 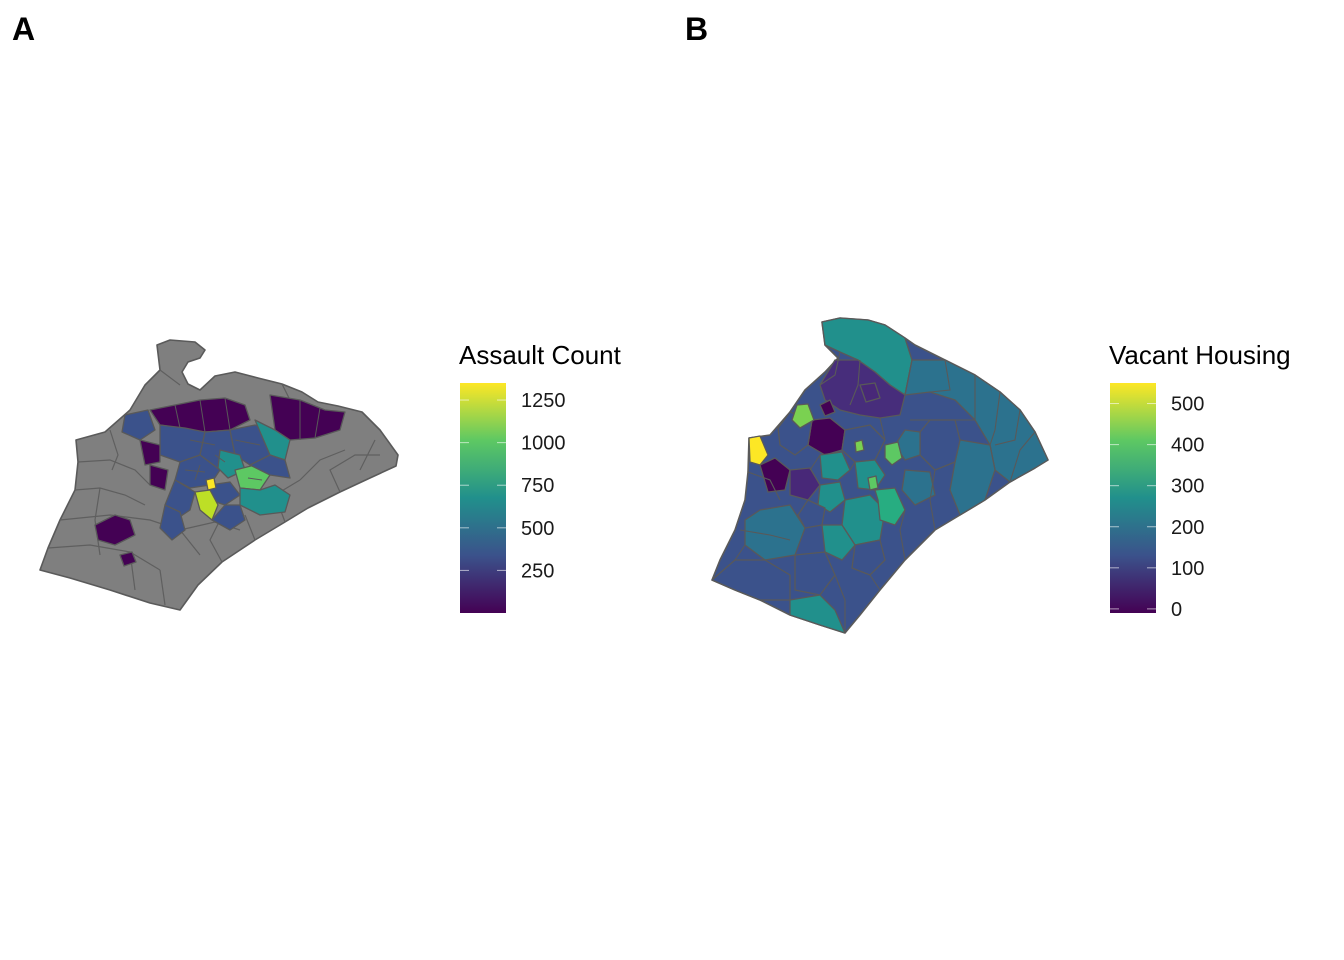 What do you see at coordinates (543, 444) in the screenshot?
I see `colorbar-tick-label: 1000` at bounding box center [543, 444].